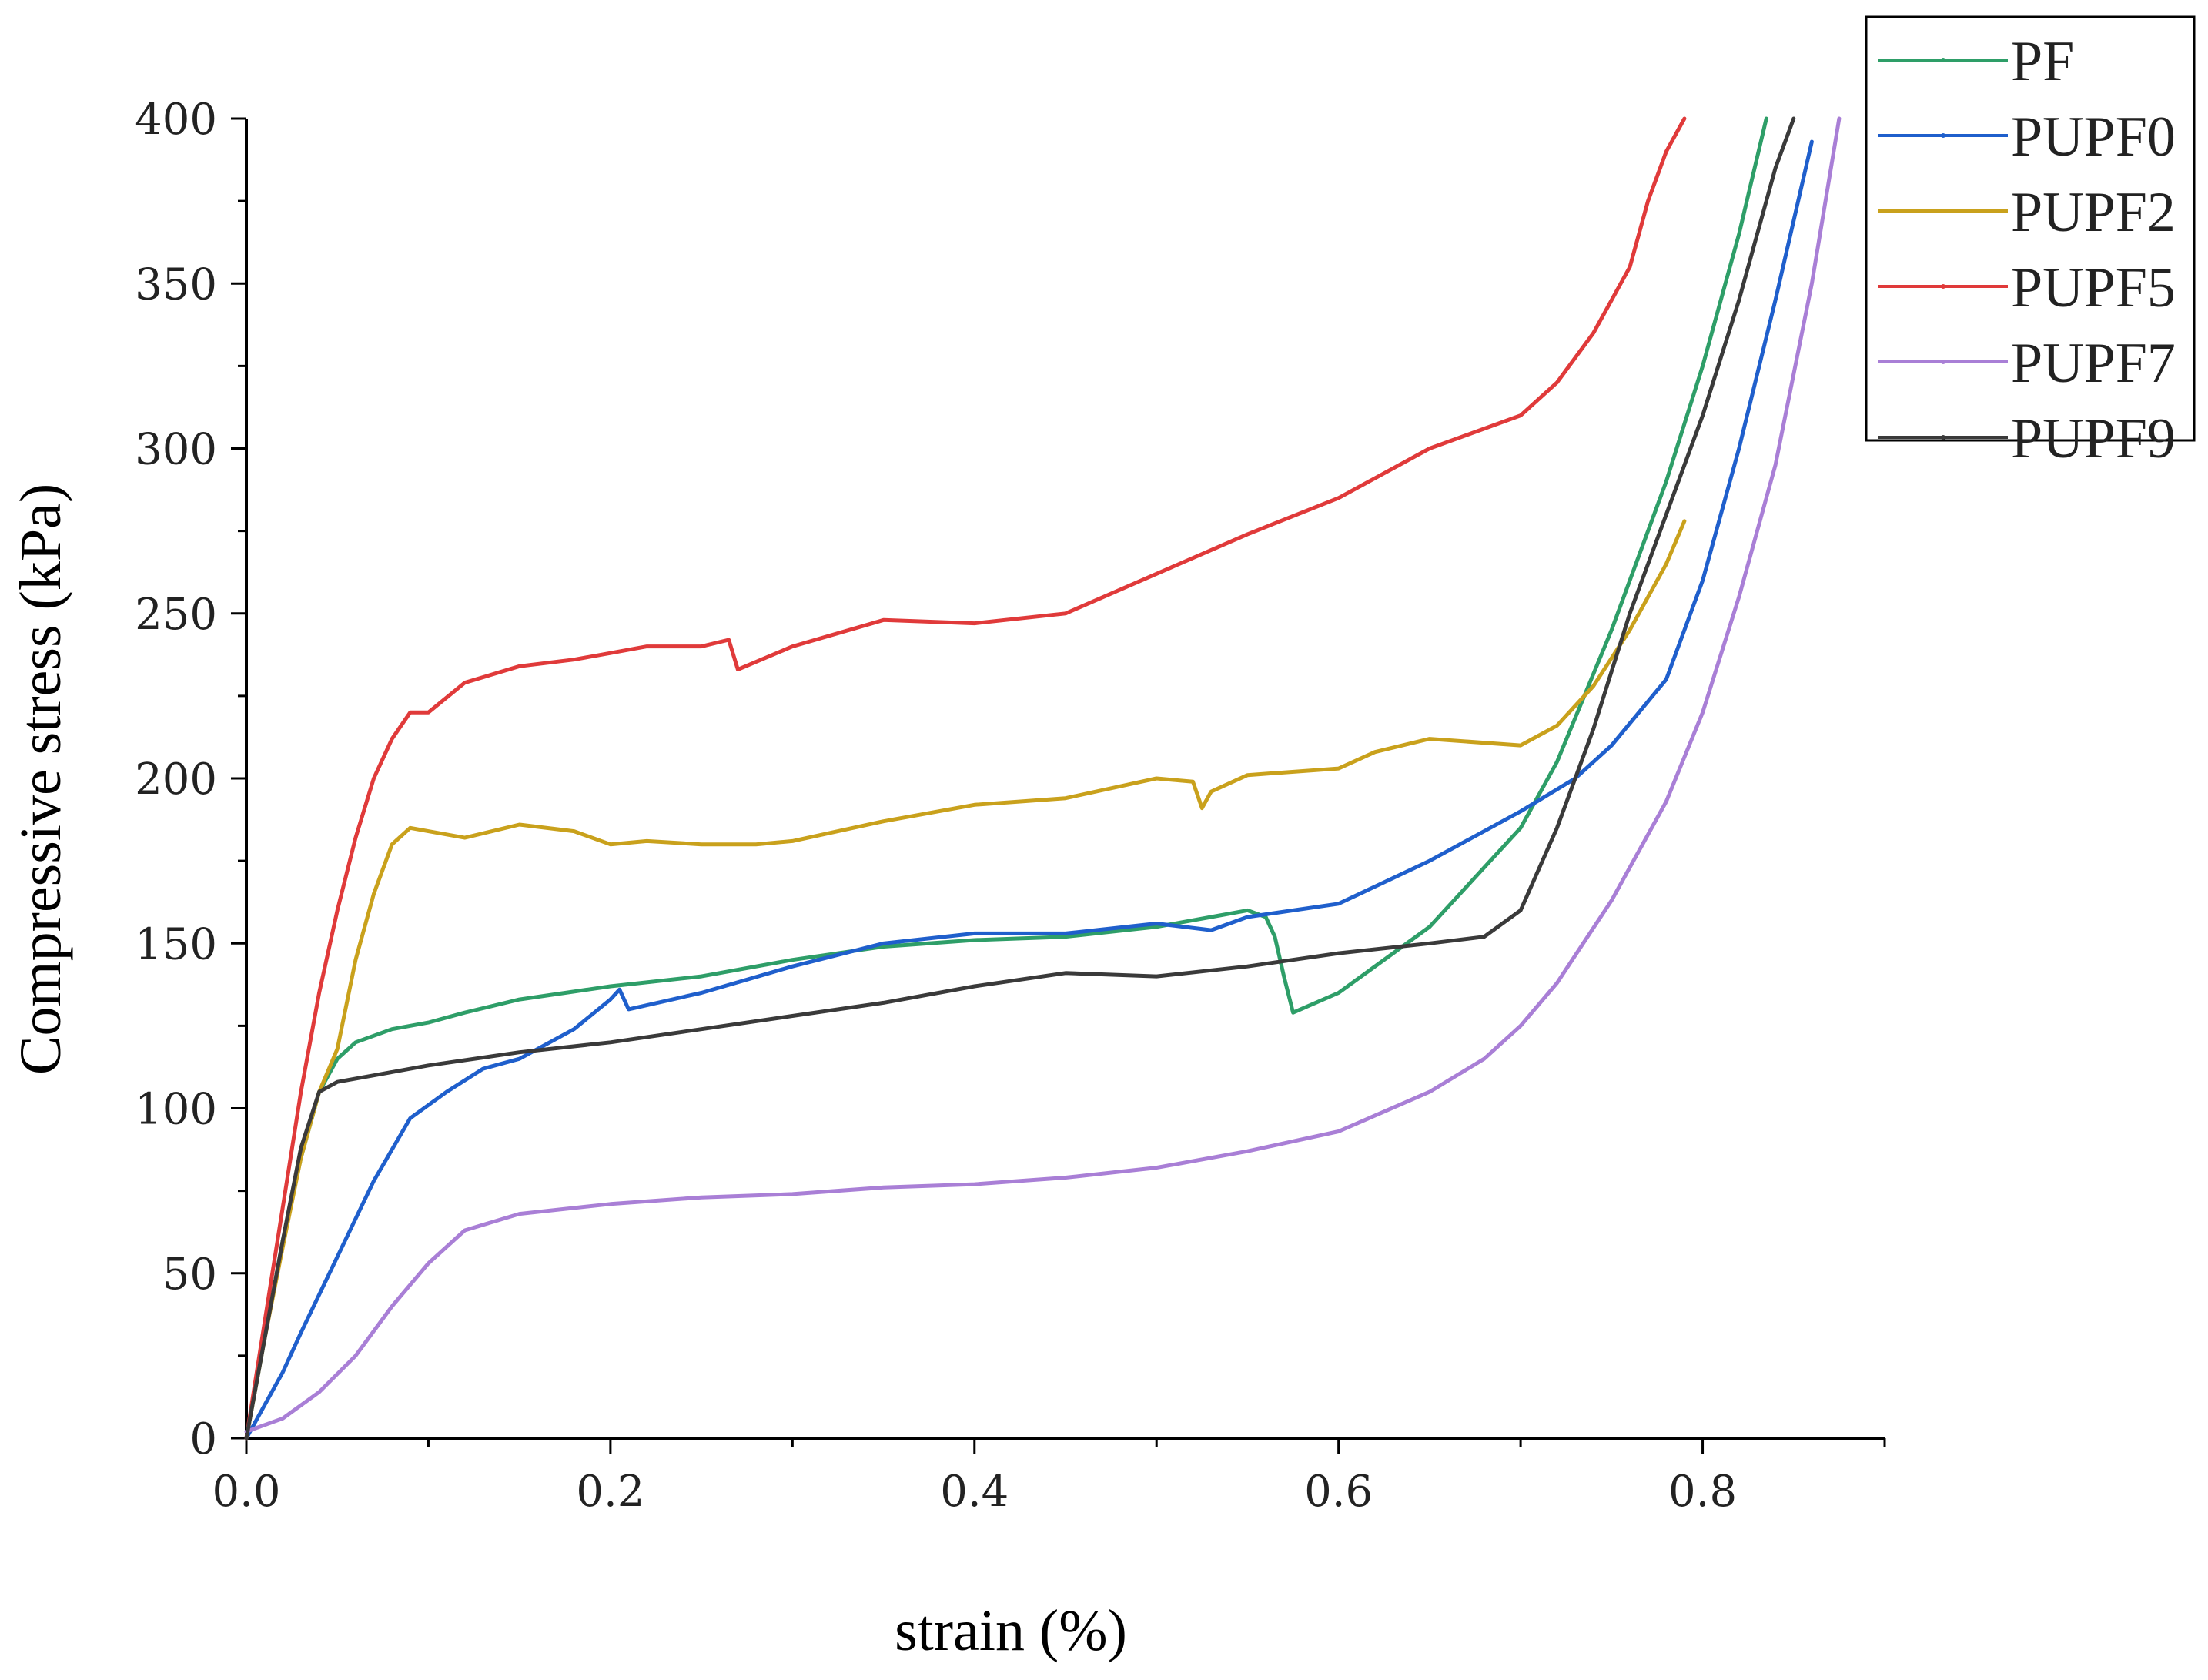  Describe the element at coordinates (246, 1492) in the screenshot. I see `x-tick-label: 0.0` at that location.